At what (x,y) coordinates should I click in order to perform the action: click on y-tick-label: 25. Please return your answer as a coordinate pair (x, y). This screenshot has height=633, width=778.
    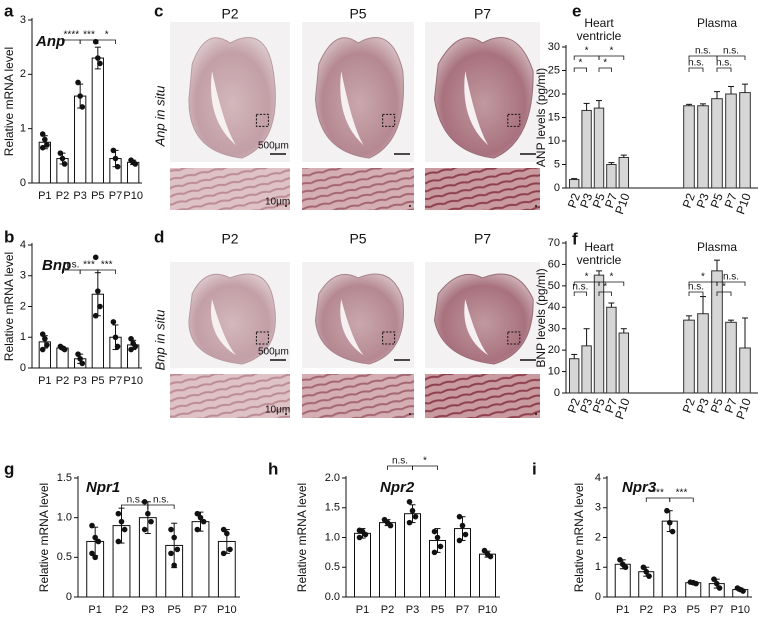
    Looking at the image, I should click on (554, 70).